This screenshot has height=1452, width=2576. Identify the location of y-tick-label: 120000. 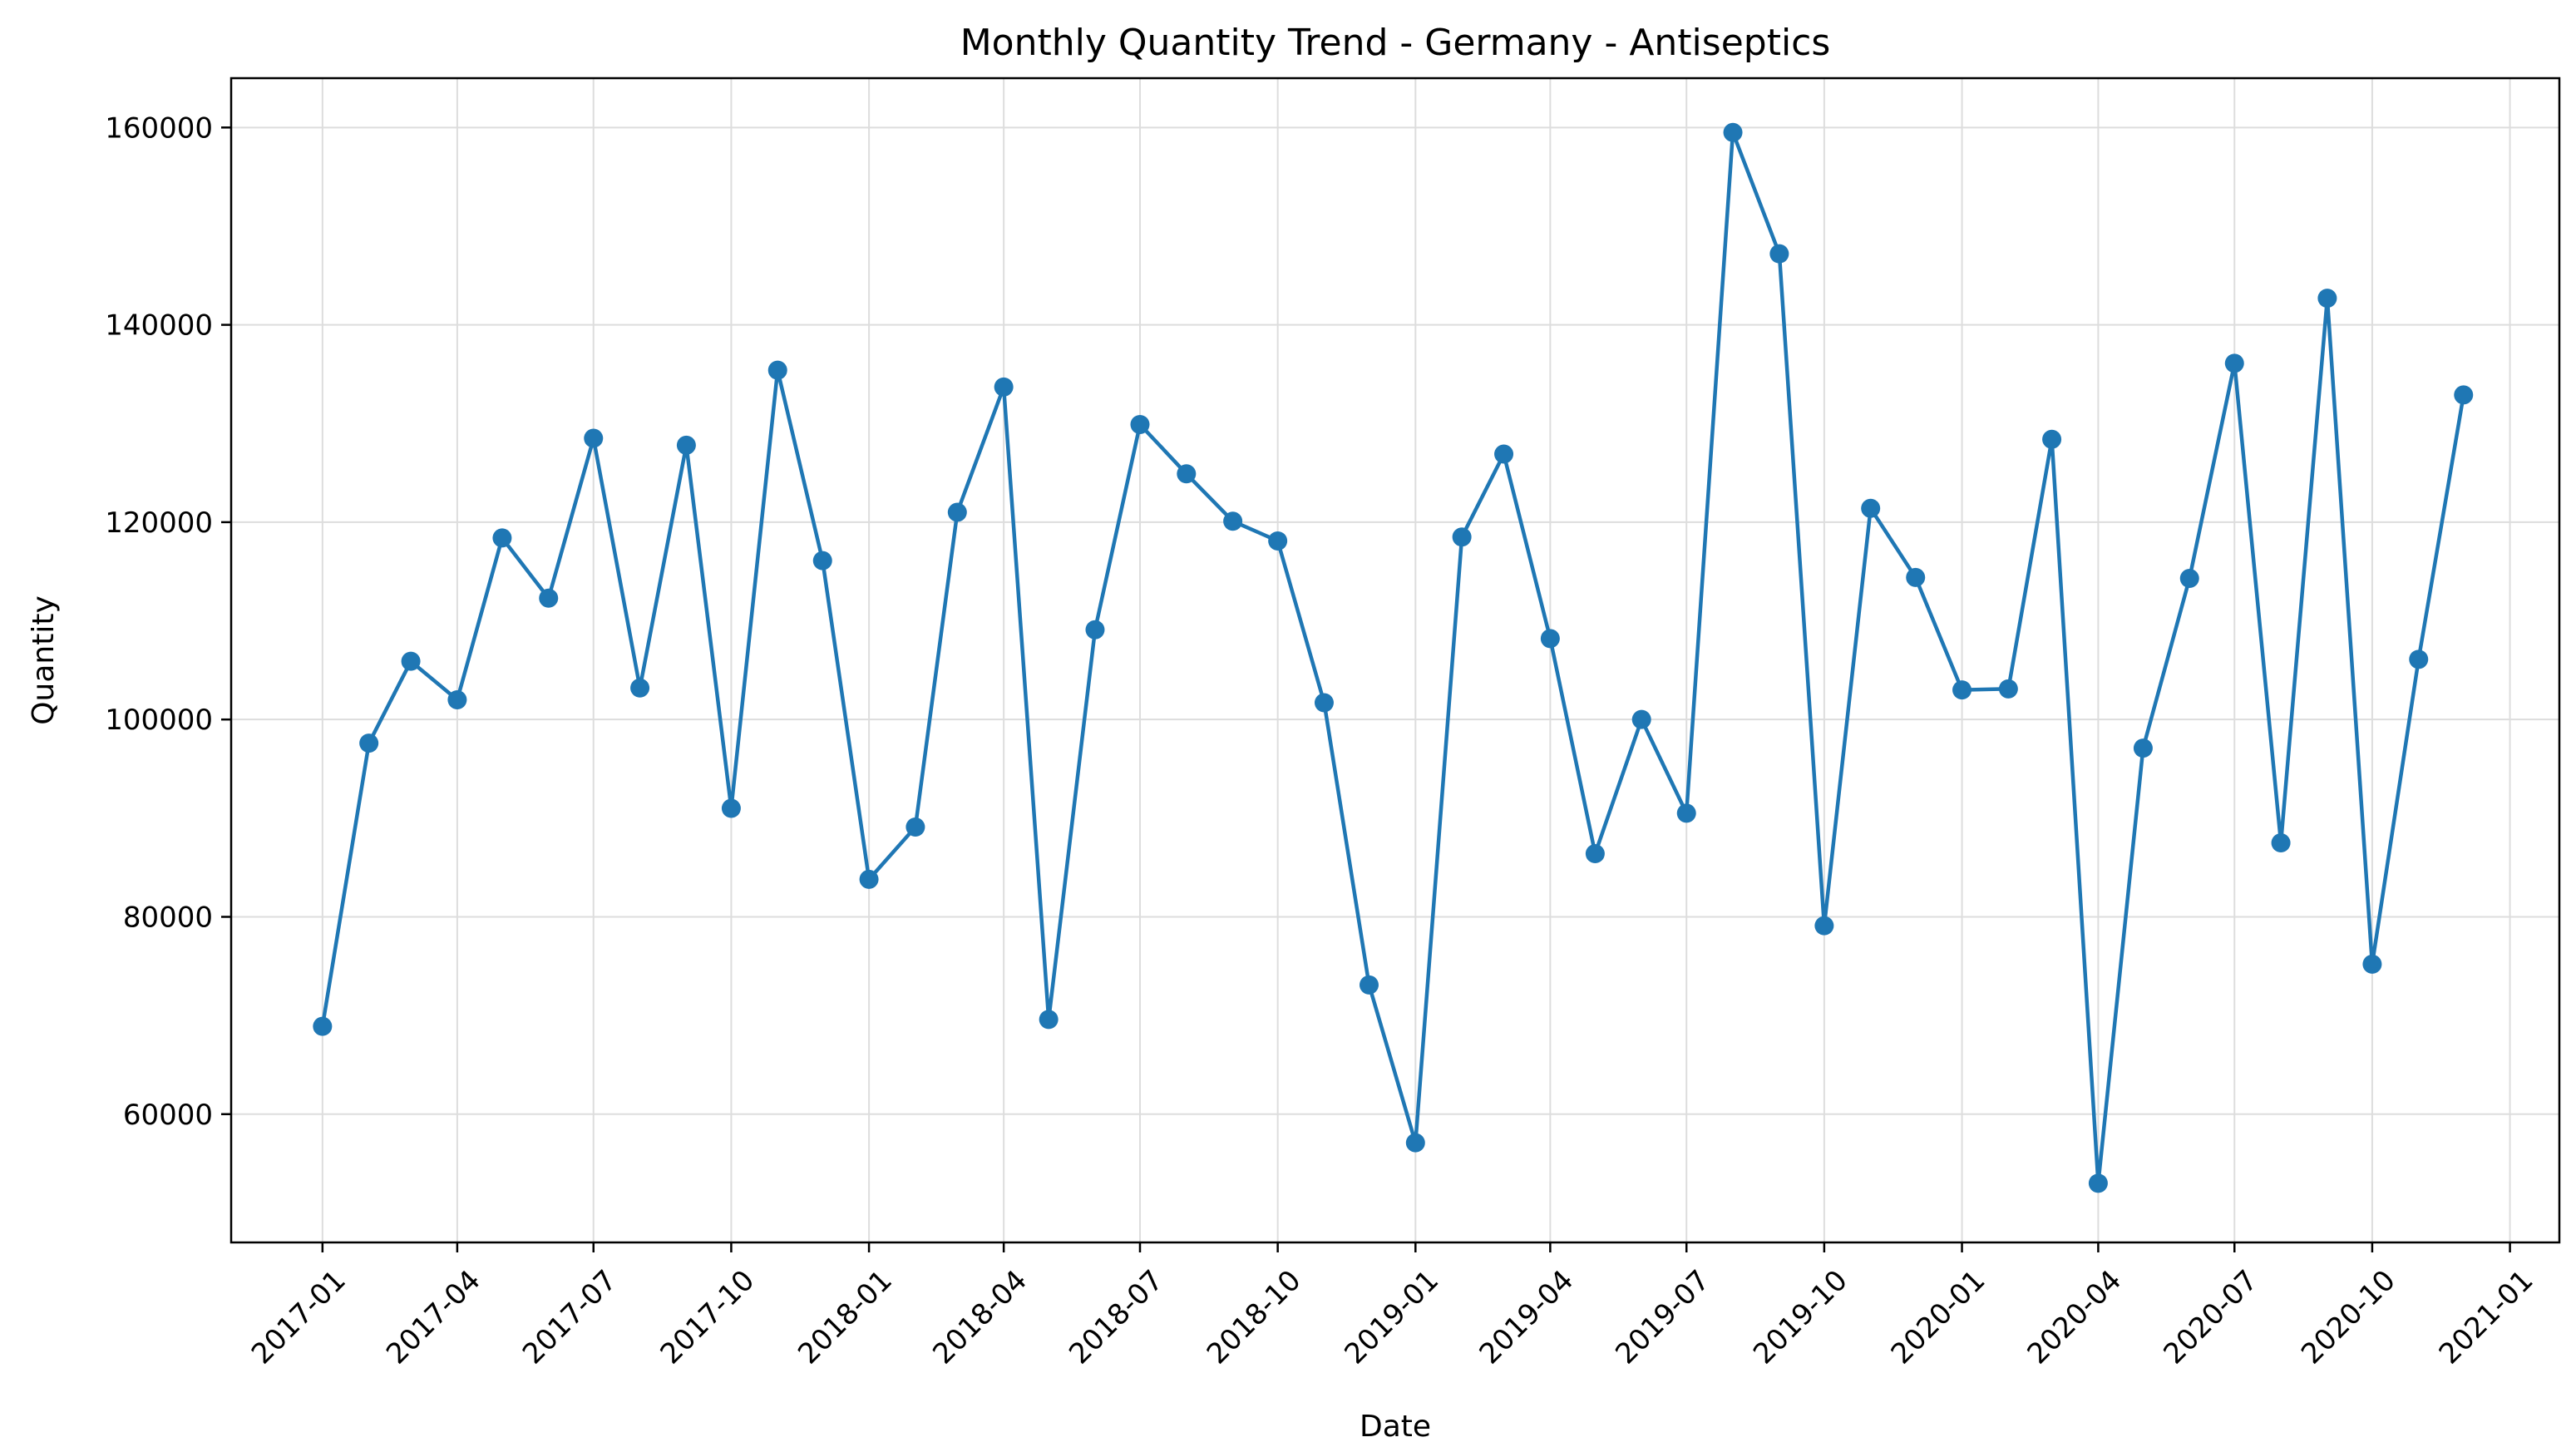
(159, 523).